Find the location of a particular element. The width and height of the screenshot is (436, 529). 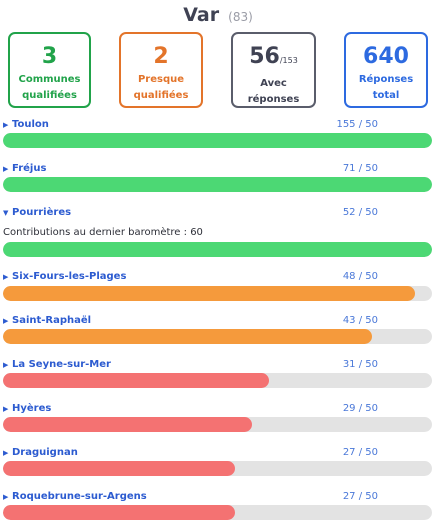

commune-row-header: ▶ Roquebrune-sur-Argens 27 / 50 is located at coordinates (190, 497).